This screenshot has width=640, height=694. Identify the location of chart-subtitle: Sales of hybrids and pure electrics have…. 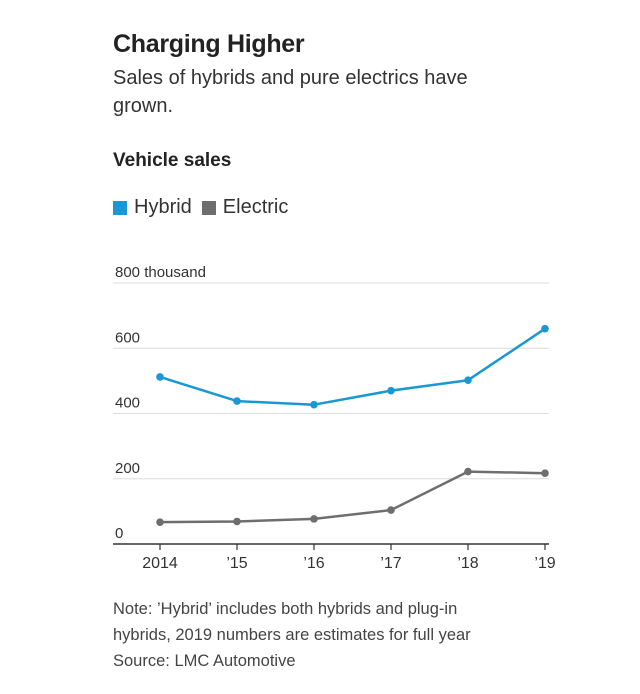
(290, 92).